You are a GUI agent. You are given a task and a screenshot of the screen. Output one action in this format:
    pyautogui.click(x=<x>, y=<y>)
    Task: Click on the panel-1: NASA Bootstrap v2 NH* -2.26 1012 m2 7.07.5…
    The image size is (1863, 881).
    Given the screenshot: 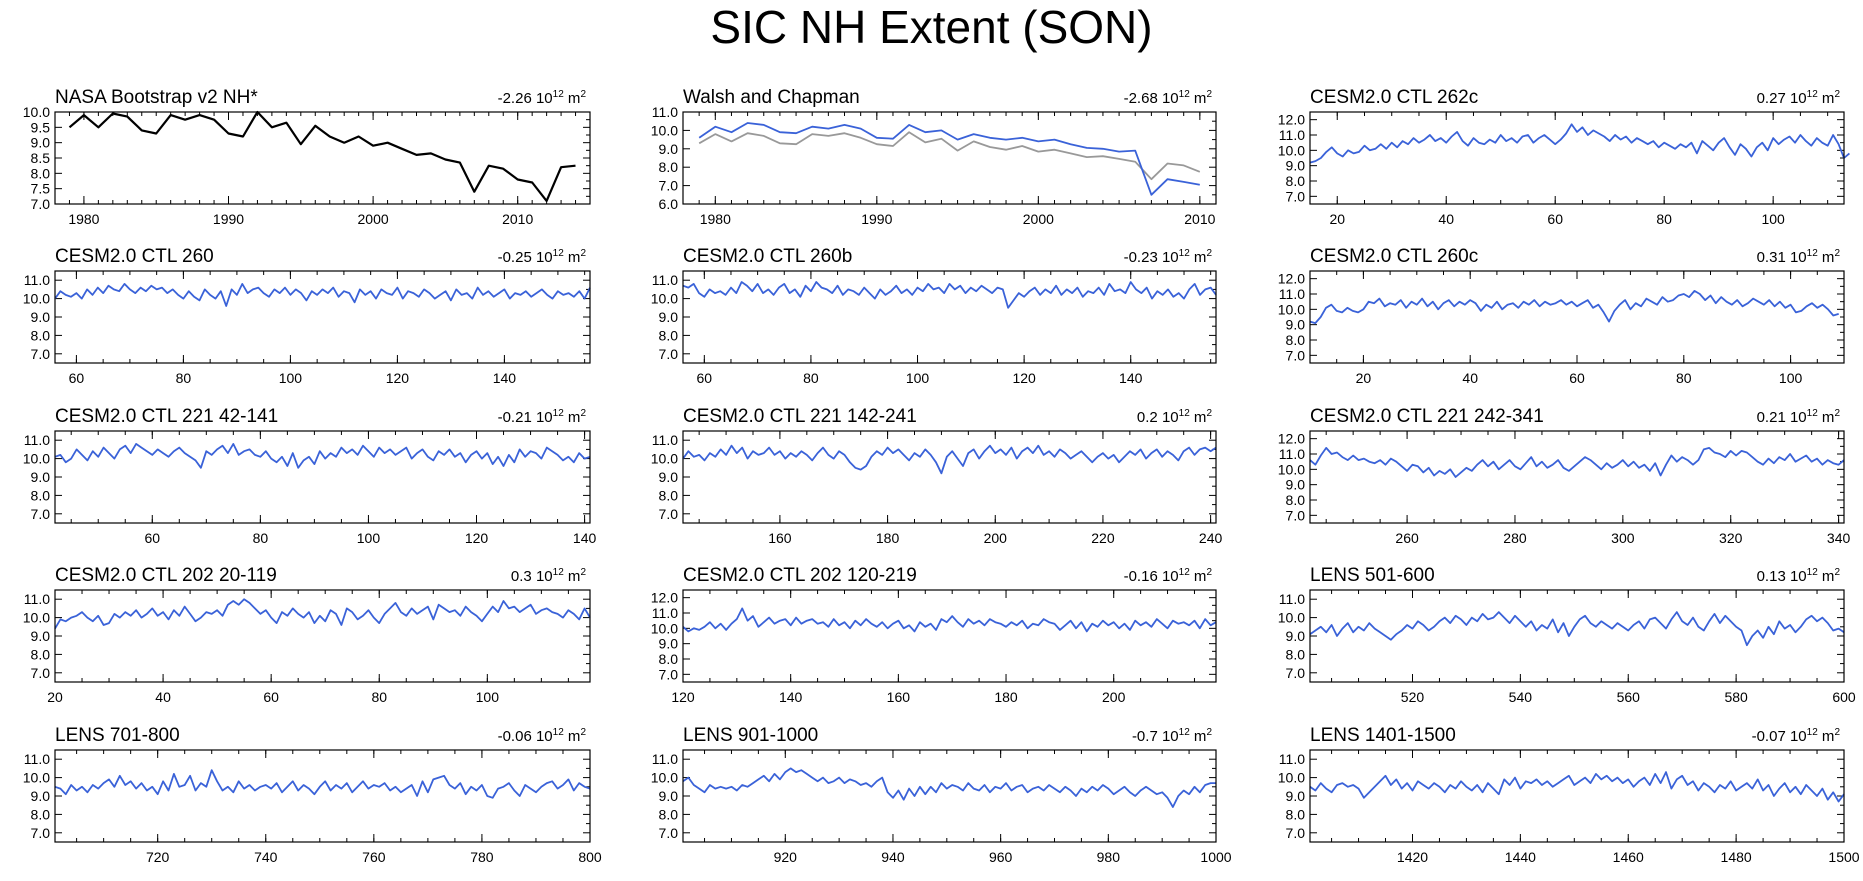 What is the action you would take?
    pyautogui.click(x=307, y=157)
    